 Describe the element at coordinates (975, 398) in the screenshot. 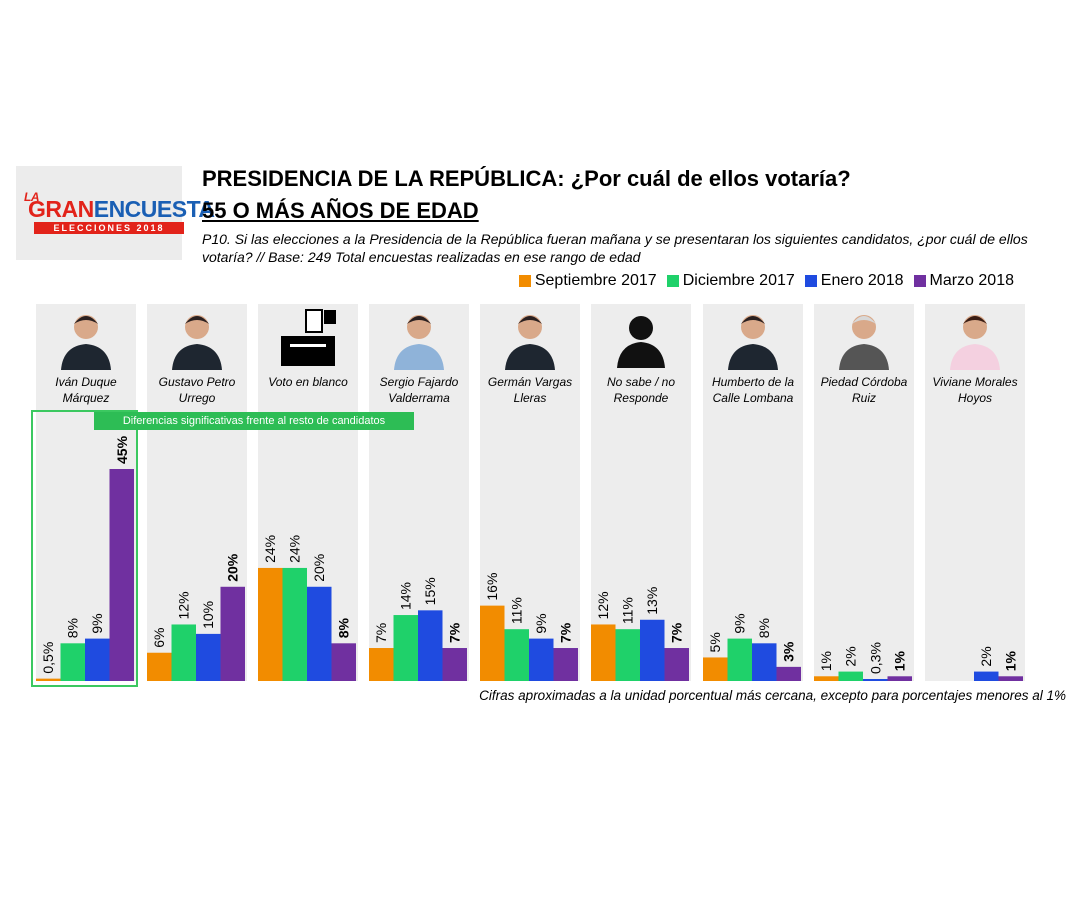

I see `candidate-name-label: Hoyos` at that location.